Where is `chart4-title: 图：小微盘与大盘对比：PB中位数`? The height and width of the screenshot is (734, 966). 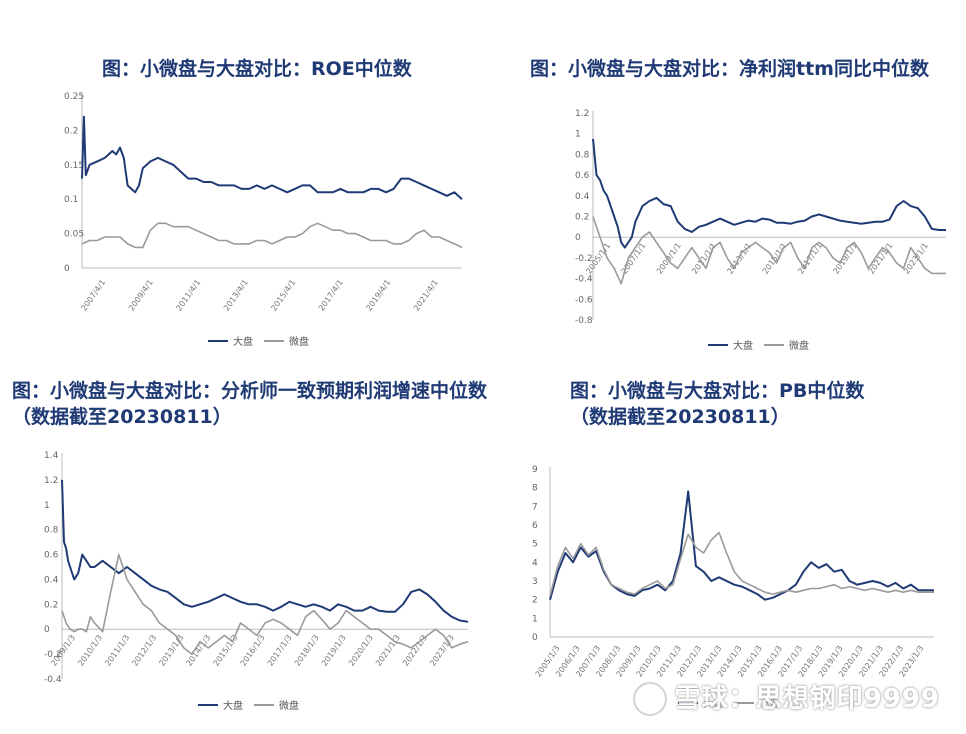 chart4-title: 图：小微盘与大盘对比：PB中位数 is located at coordinates (717, 391).